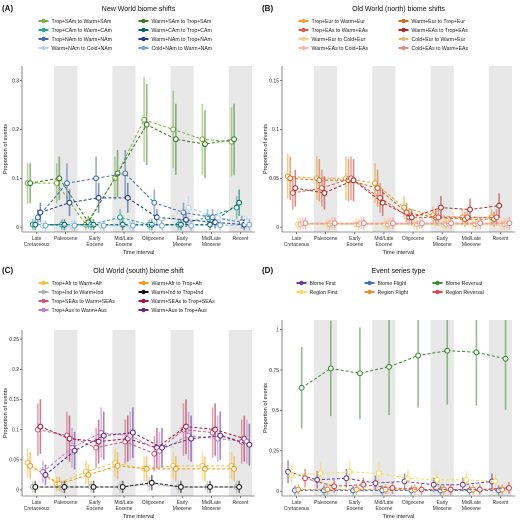 The image size is (520, 523). I want to click on legend-item: Warm+CAm to Trop+CAm, so click(175, 30).